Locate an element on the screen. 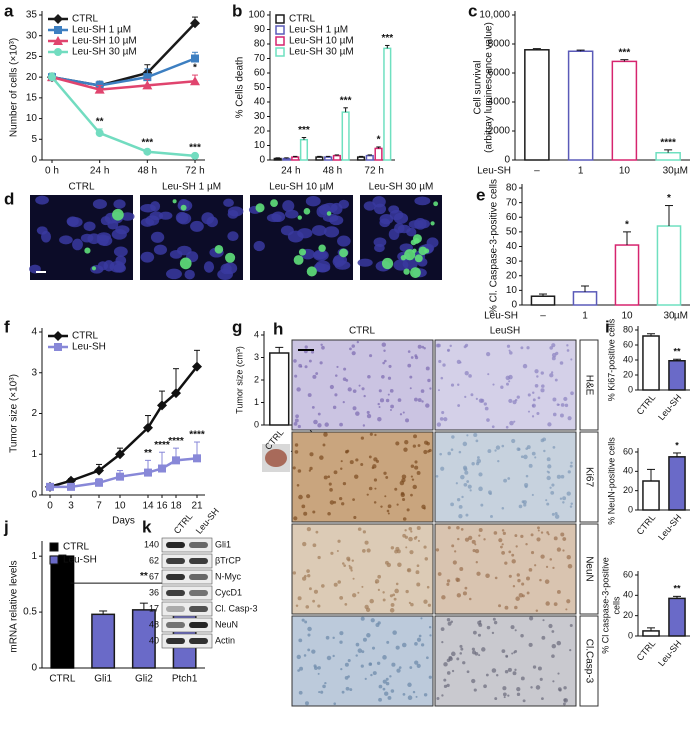 The height and width of the screenshot is (737, 697). y-tick-label: 1 is located at coordinates (256, 402).